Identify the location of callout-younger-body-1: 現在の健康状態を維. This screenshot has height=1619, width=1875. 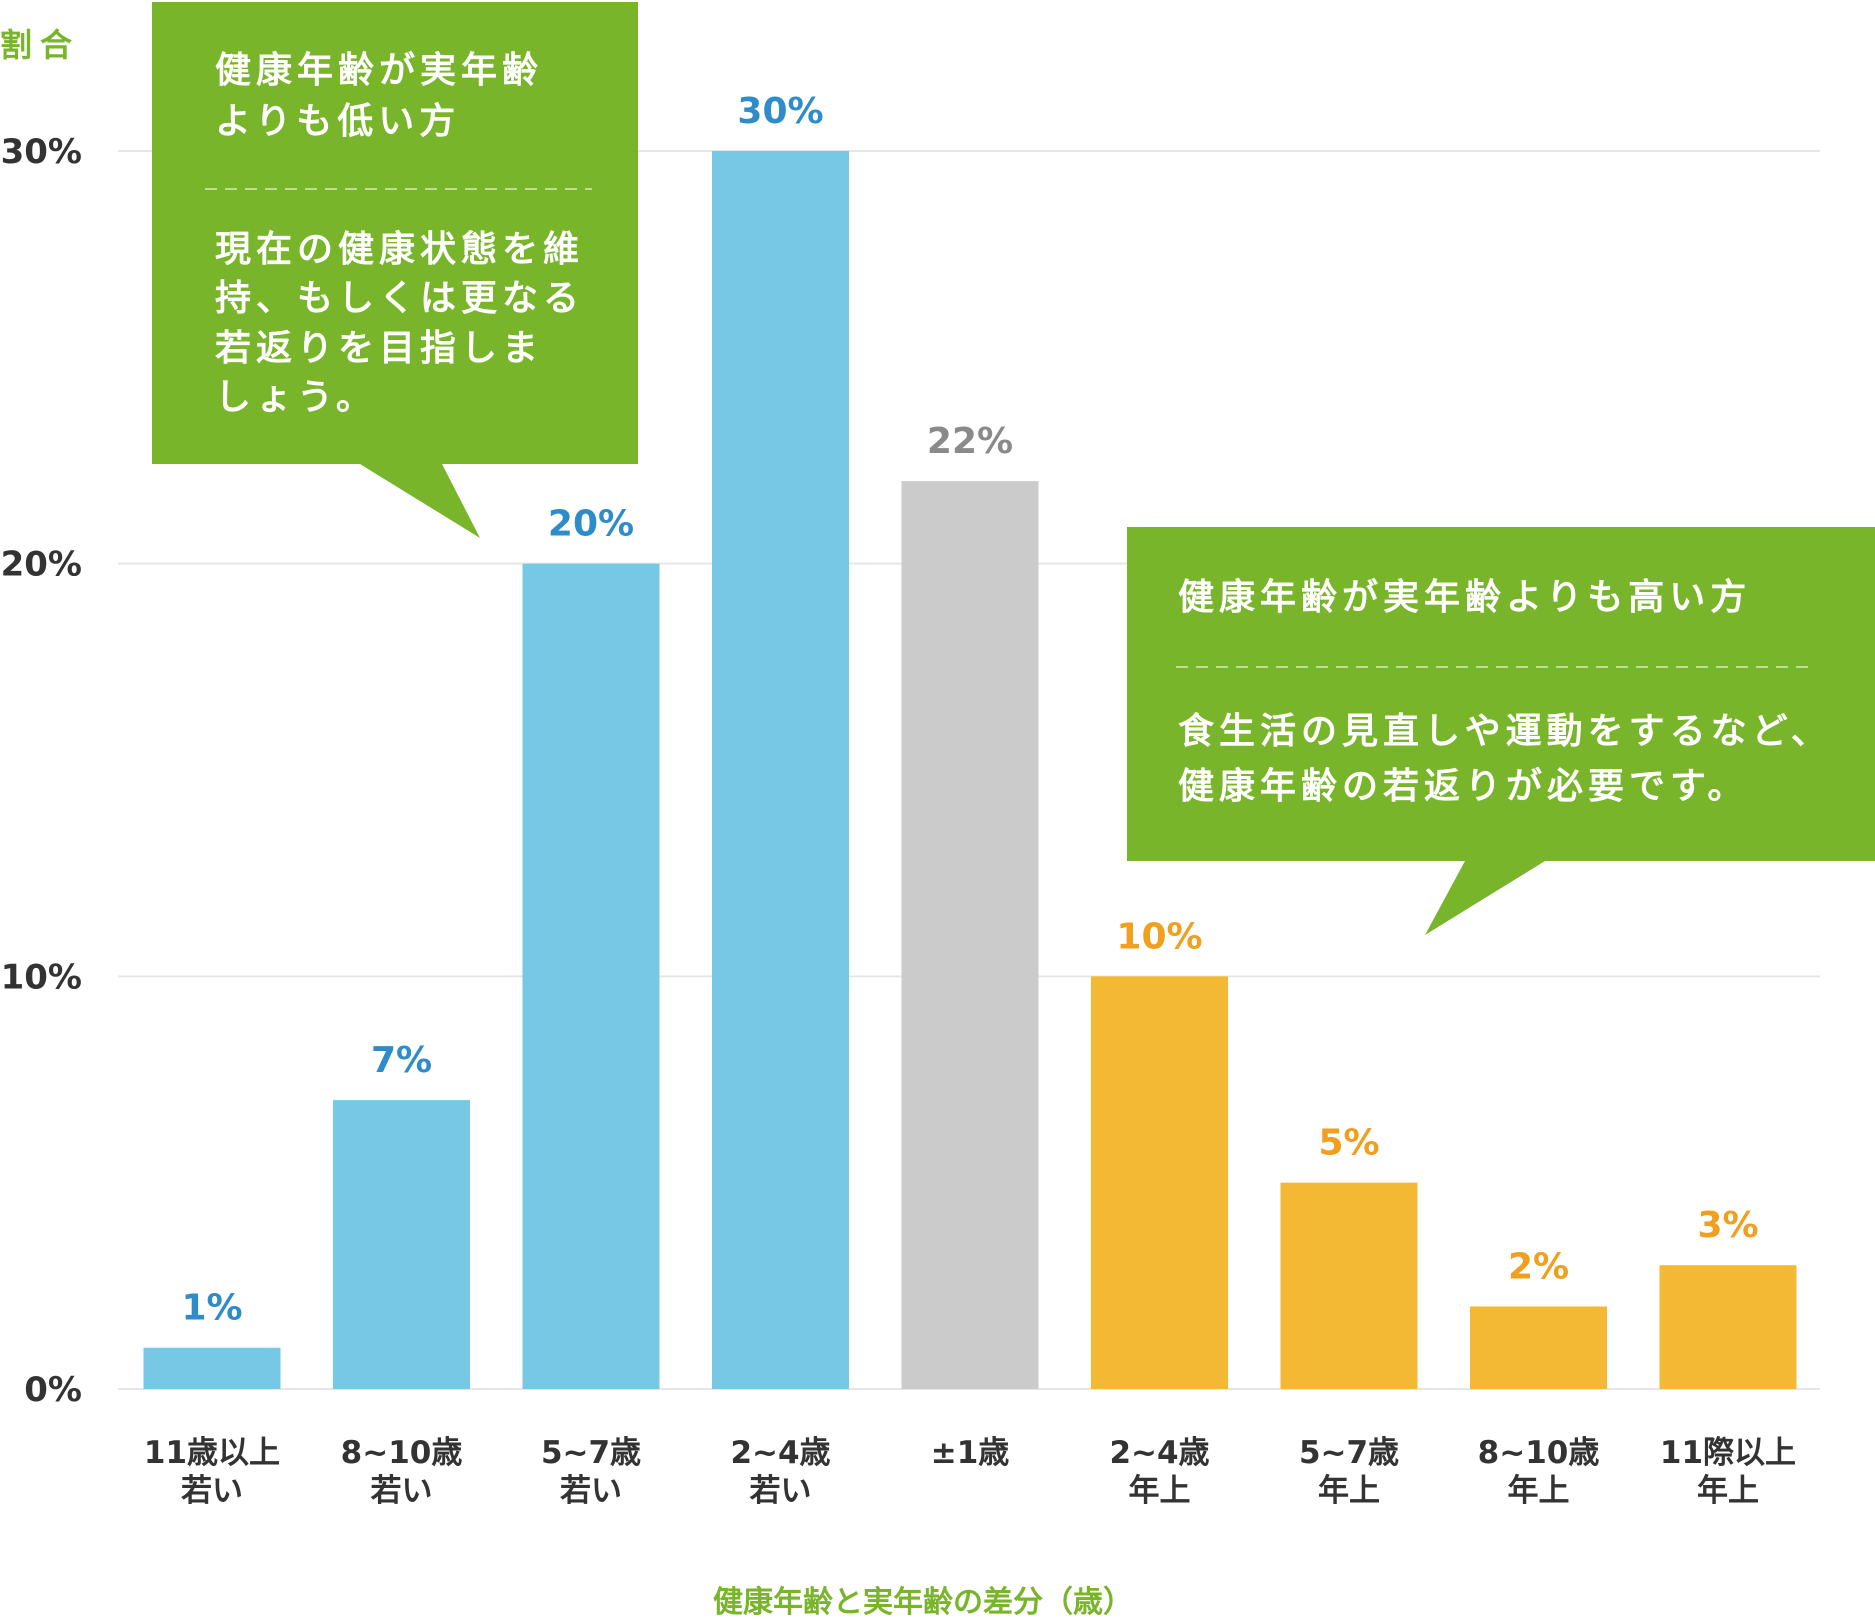
(399, 249).